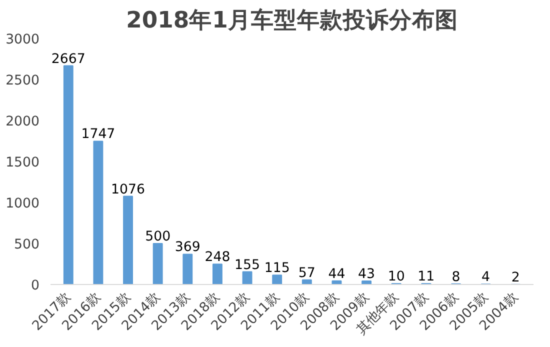 This screenshot has height=347, width=550. Describe the element at coordinates (23, 81) in the screenshot. I see `y-tick-label: 2500` at that location.